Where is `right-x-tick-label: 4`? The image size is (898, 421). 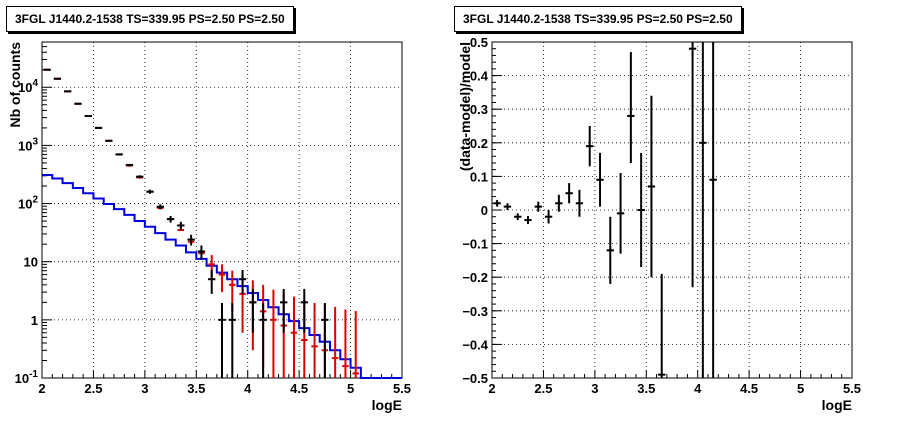
right-x-tick-label: 4 is located at coordinates (698, 388).